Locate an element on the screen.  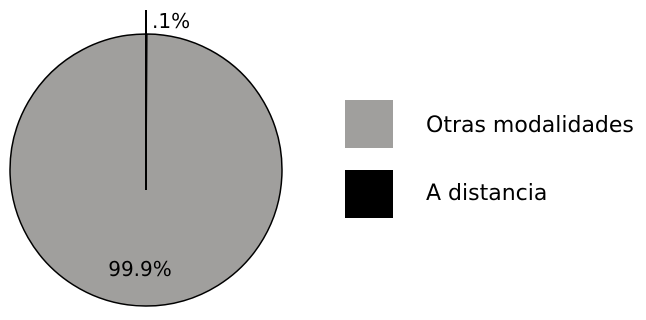
legend-swatch-a-distancia is located at coordinates (369, 194).